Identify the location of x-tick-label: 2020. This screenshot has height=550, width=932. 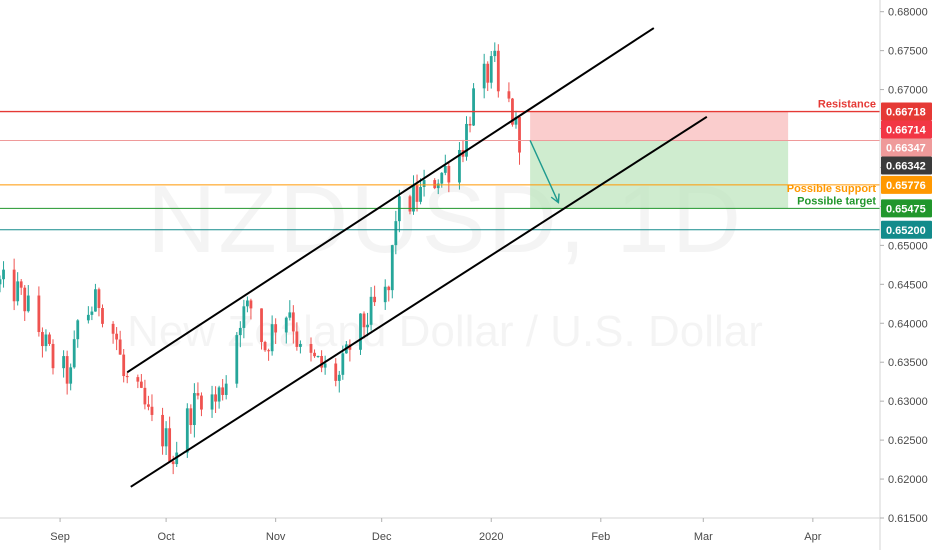
(491, 537).